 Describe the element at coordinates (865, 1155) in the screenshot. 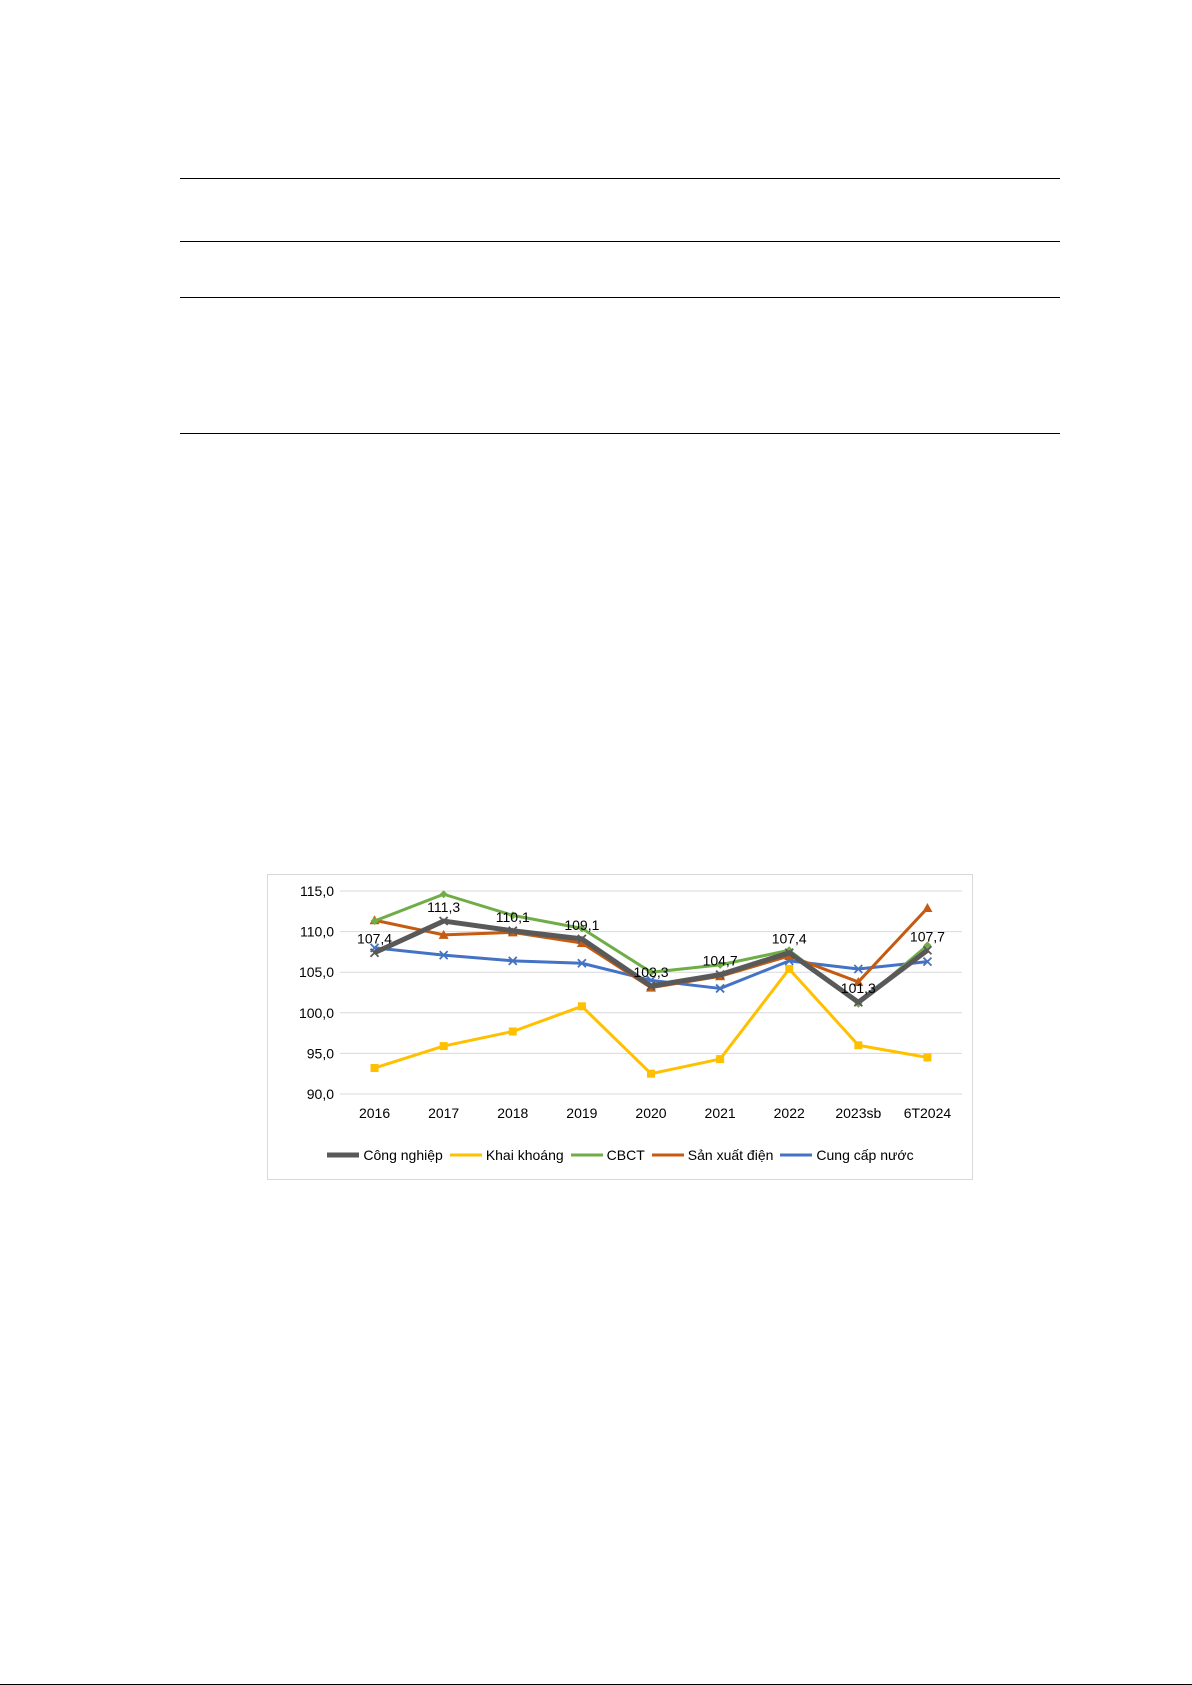

I see `legend-label: Cung cấp nước` at that location.